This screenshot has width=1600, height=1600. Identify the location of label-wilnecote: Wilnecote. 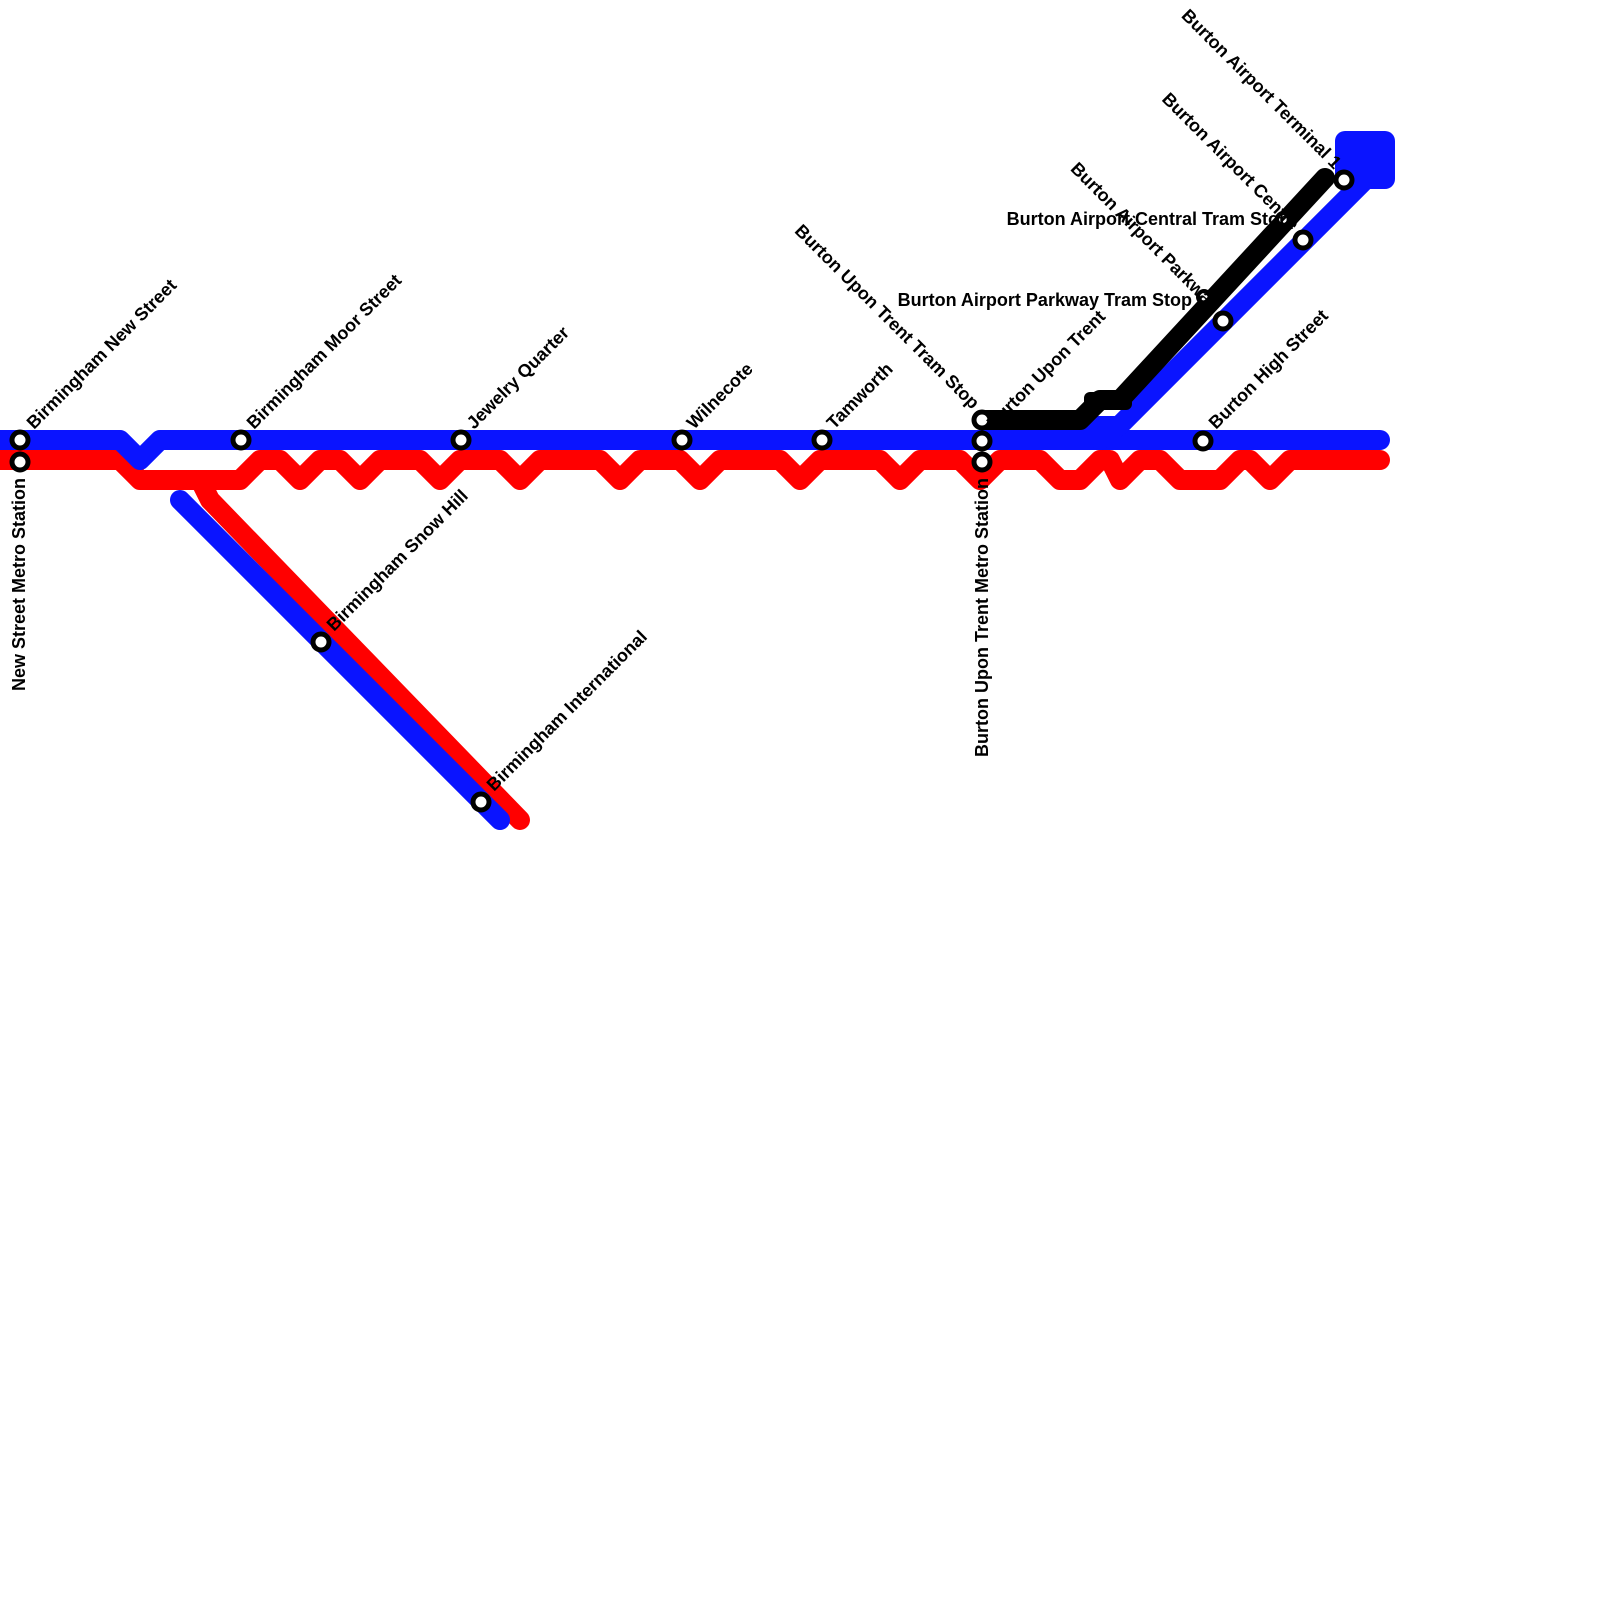
(720, 396).